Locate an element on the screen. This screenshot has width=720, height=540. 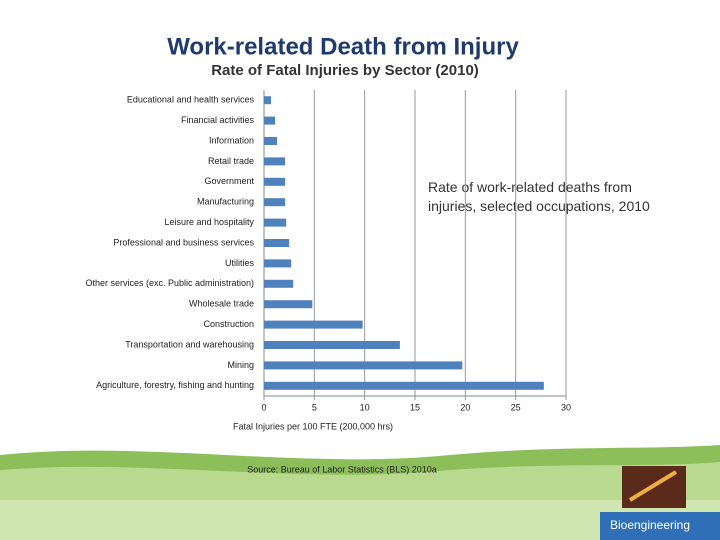
chart-title: Work-related Death from Injury is located at coordinates (343, 46).